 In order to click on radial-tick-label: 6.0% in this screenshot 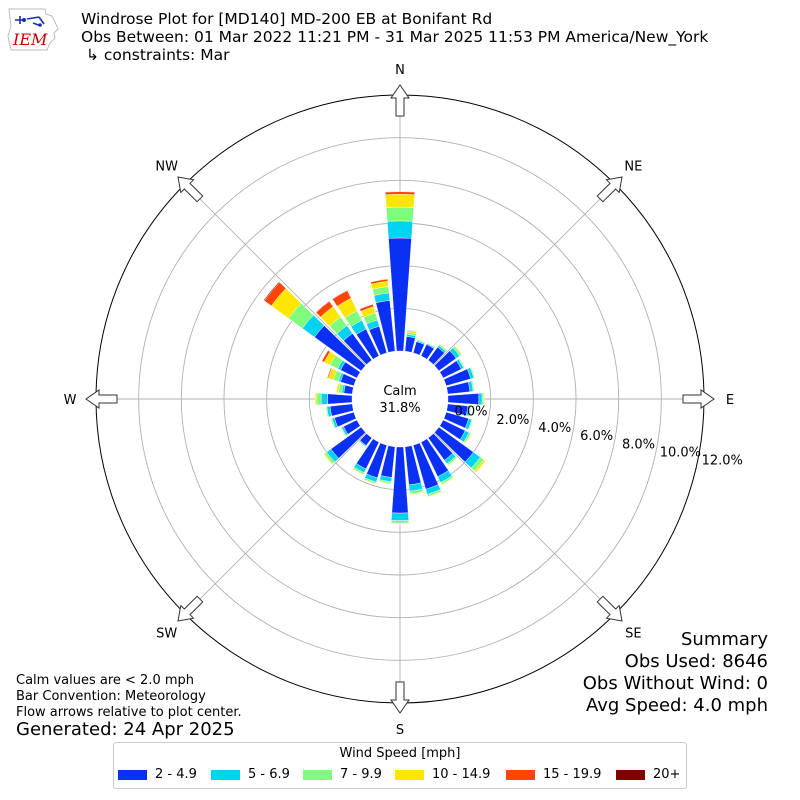, I will do `click(596, 436)`.